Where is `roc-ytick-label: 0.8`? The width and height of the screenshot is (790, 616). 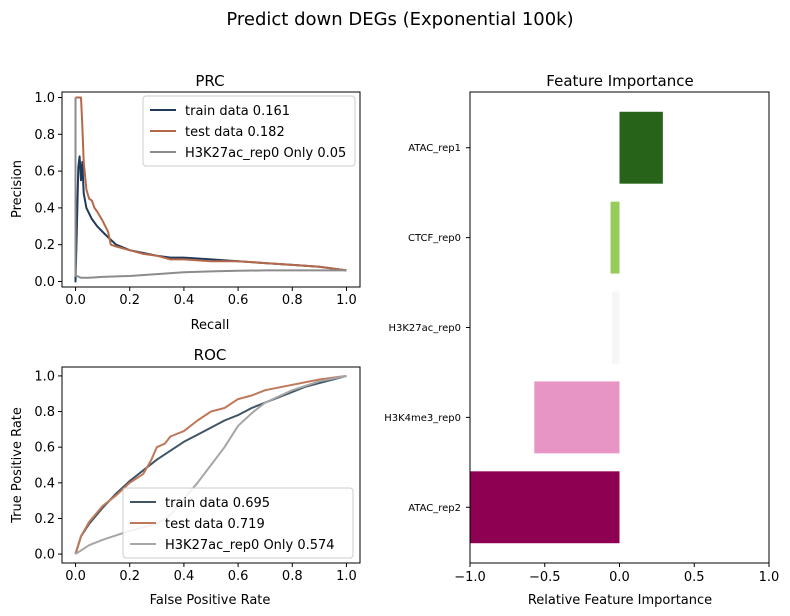
roc-ytick-label: 0.8 is located at coordinates (44, 412).